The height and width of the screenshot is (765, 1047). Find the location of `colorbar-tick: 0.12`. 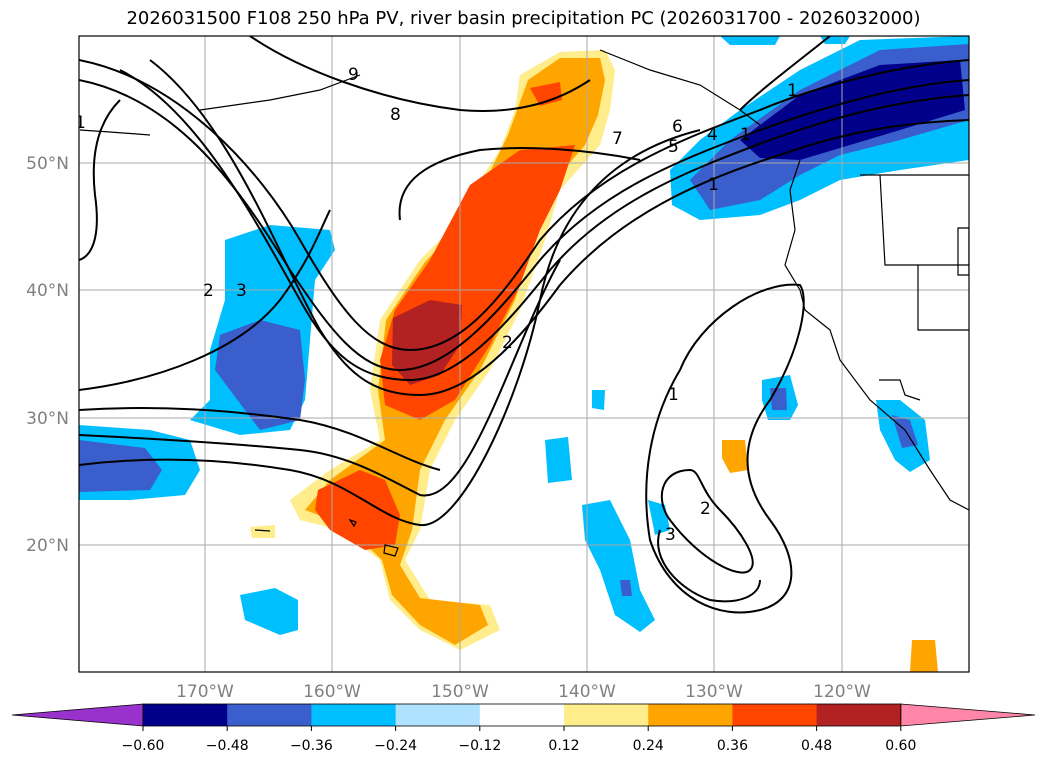

colorbar-tick: 0.12 is located at coordinates (563, 746).